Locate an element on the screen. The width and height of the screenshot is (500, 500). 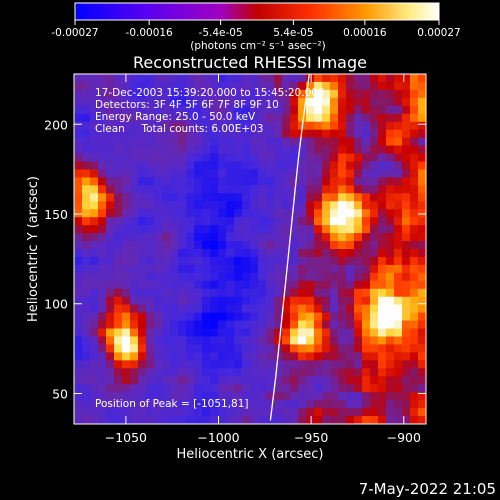
colorbar-tick-label: 0.00016 is located at coordinates (365, 33).